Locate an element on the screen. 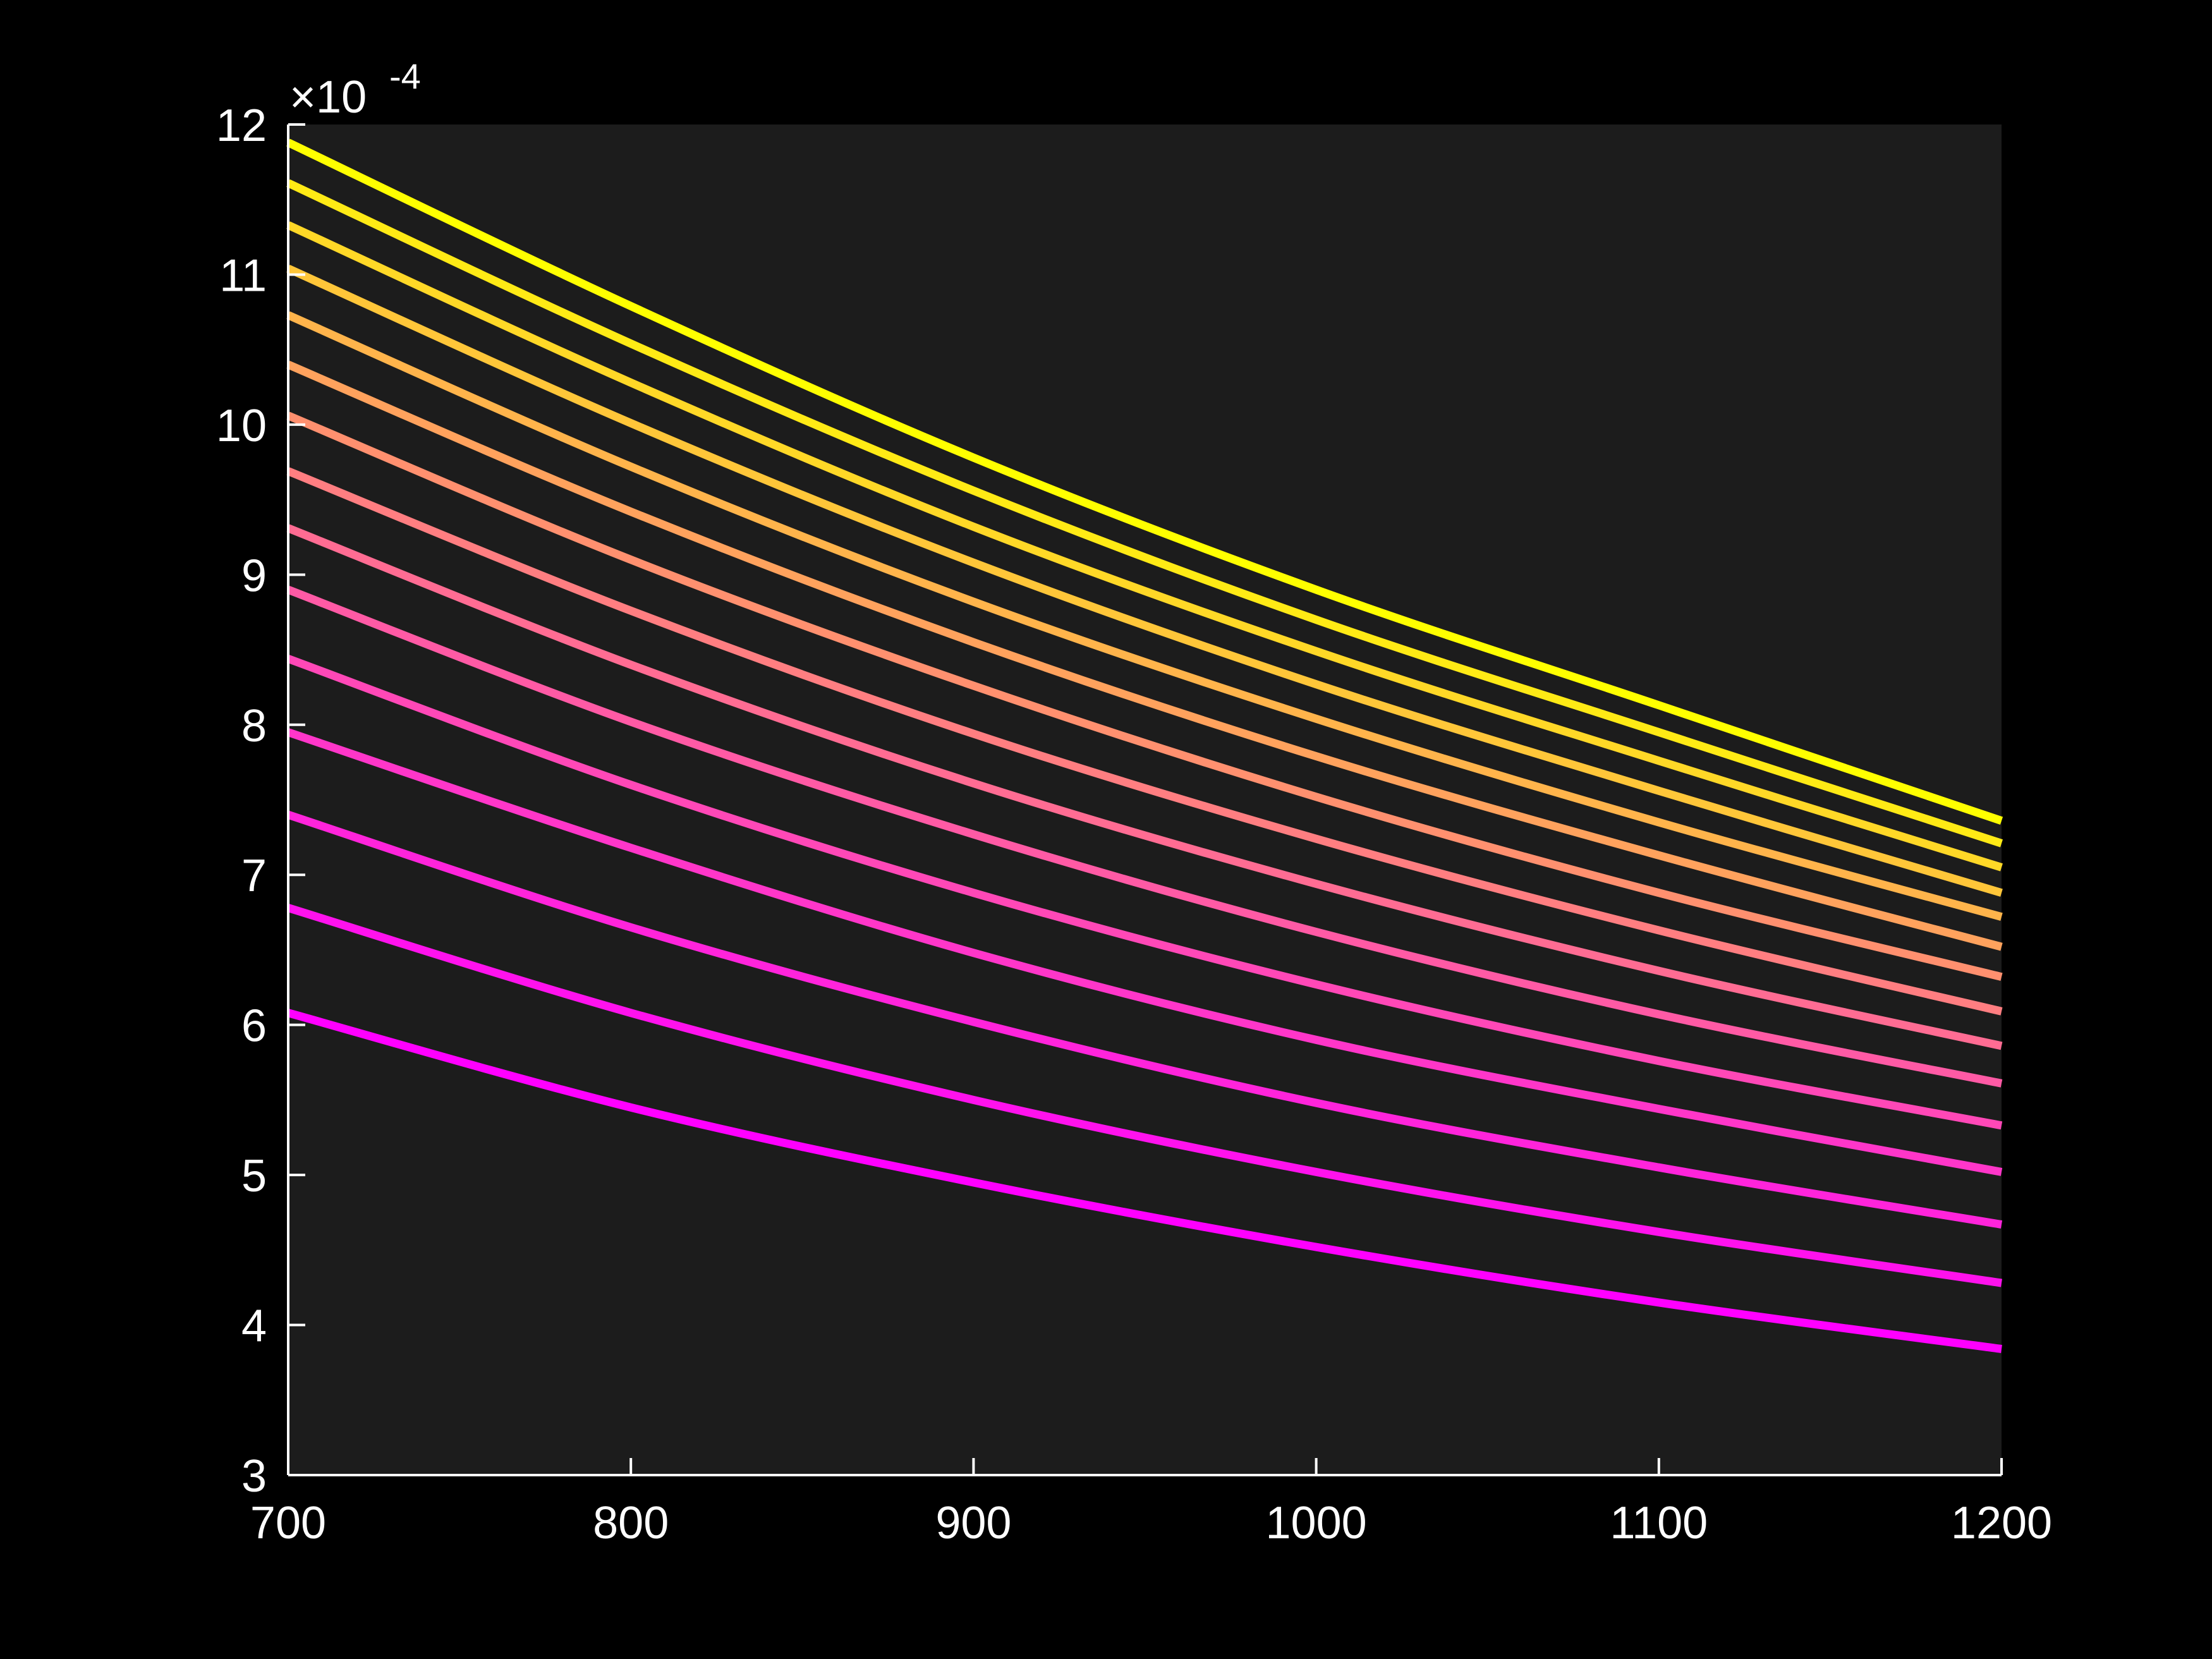 The image size is (2212, 1659). y-tick-label: 6 is located at coordinates (254, 1026).